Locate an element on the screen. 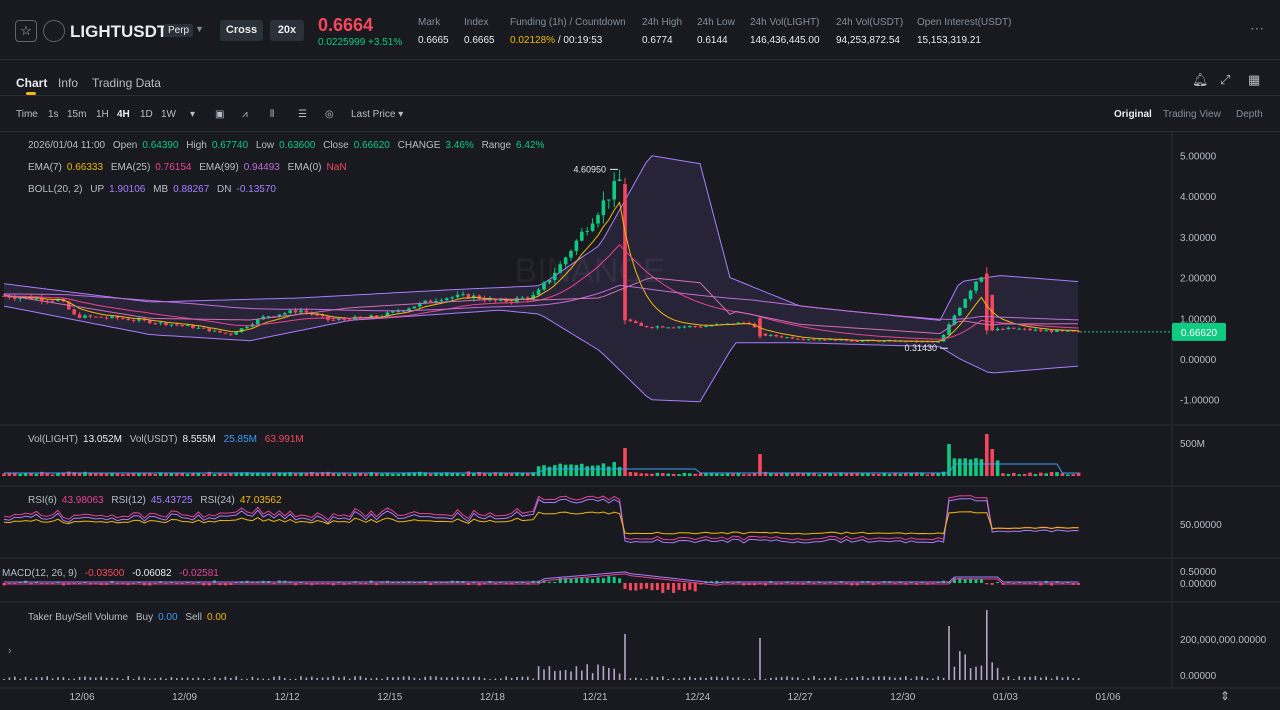 This screenshot has height=710, width=1280. stat-index: Index 0.6665 is located at coordinates (479, 31).